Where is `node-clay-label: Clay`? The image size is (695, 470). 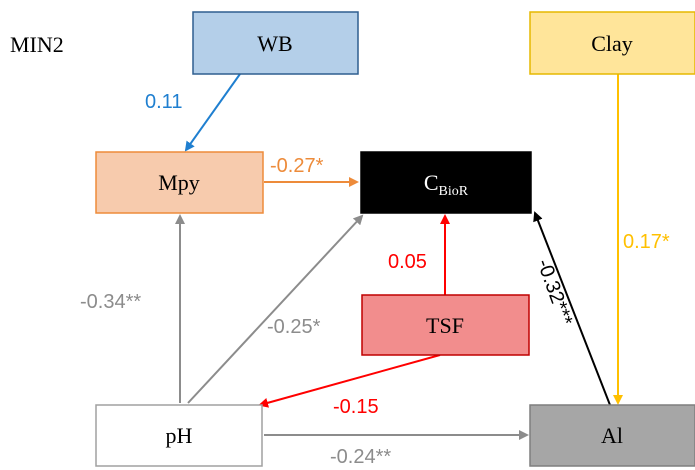
node-clay-label: Clay is located at coordinates (612, 43).